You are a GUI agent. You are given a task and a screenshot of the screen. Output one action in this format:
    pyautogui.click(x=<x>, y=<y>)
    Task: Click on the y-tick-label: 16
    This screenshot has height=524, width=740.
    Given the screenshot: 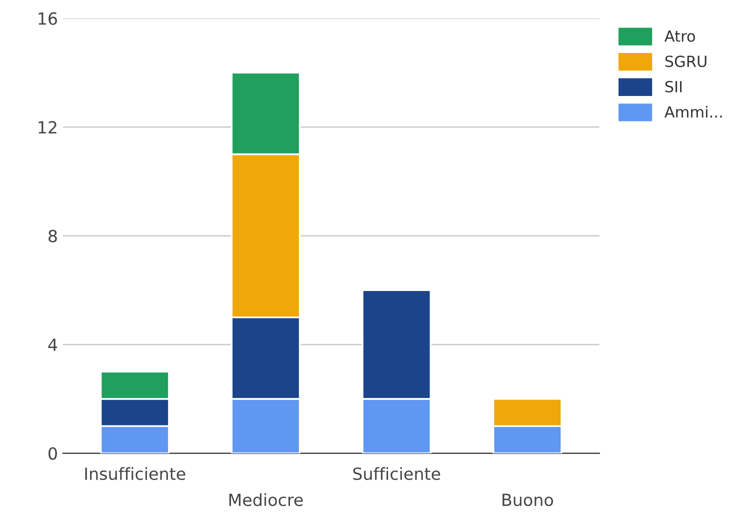 What is the action you would take?
    pyautogui.click(x=47, y=18)
    